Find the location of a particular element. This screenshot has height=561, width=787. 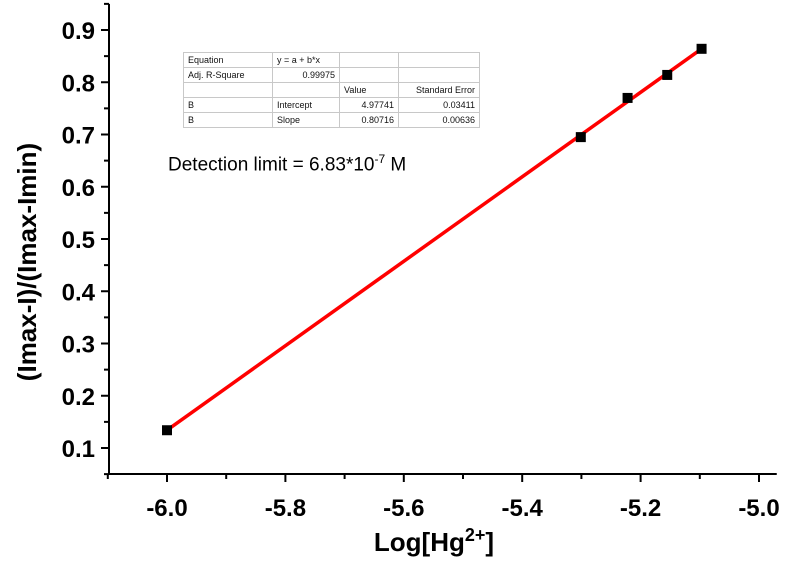

annotation-exponent: -7 is located at coordinates (380, 159).